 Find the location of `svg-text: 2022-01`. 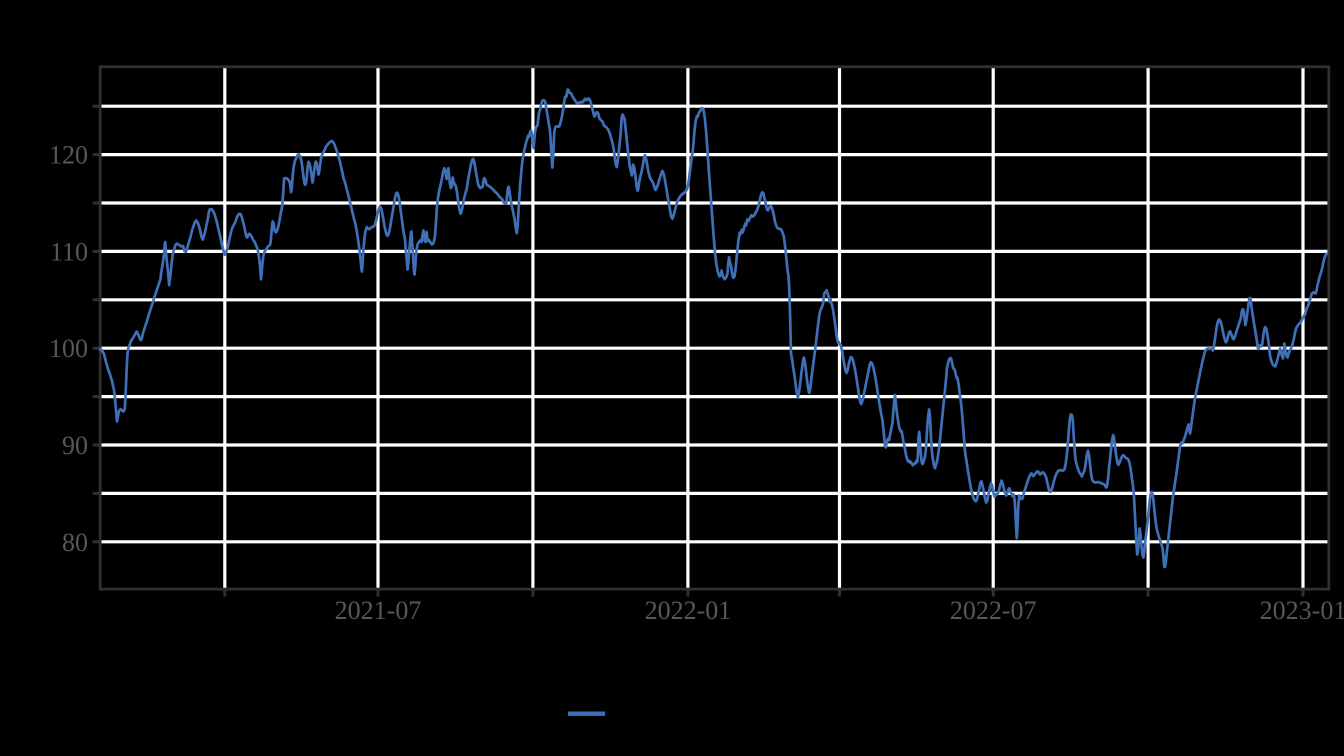

svg-text: 2022-01 is located at coordinates (688, 610).